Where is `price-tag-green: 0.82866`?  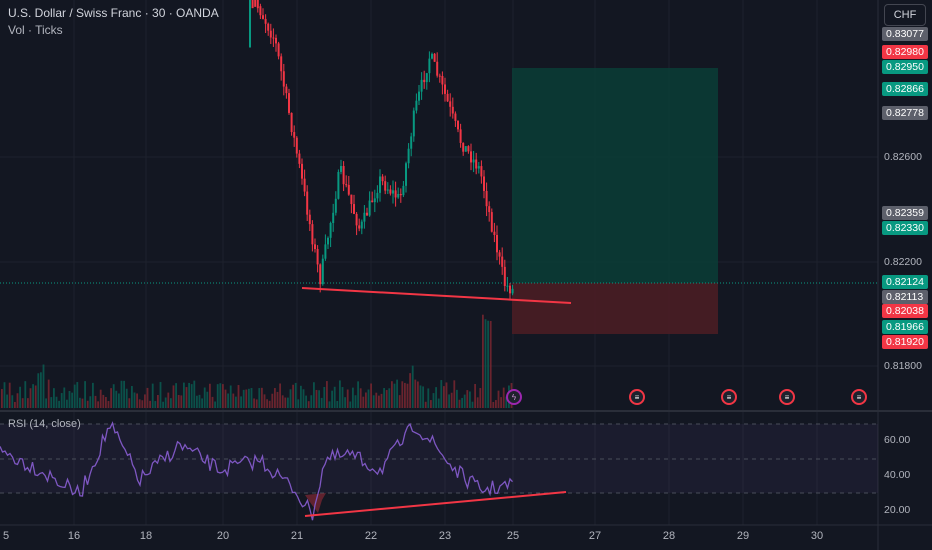 price-tag-green: 0.82866 is located at coordinates (905, 89).